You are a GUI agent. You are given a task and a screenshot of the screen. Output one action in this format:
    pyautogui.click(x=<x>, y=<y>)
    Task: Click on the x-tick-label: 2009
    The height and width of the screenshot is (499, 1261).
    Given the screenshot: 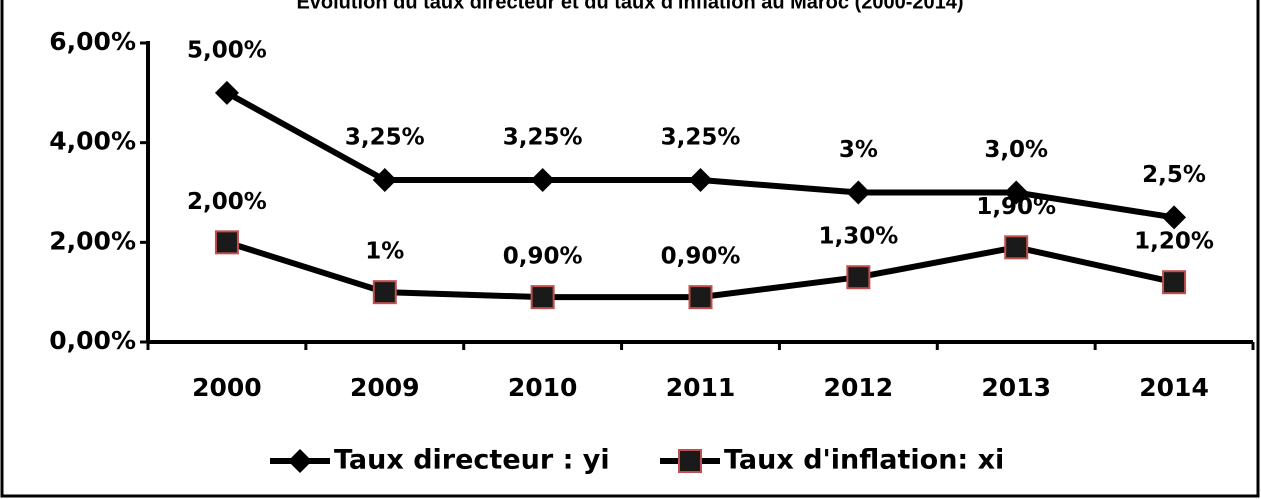 What is the action you would take?
    pyautogui.click(x=385, y=387)
    